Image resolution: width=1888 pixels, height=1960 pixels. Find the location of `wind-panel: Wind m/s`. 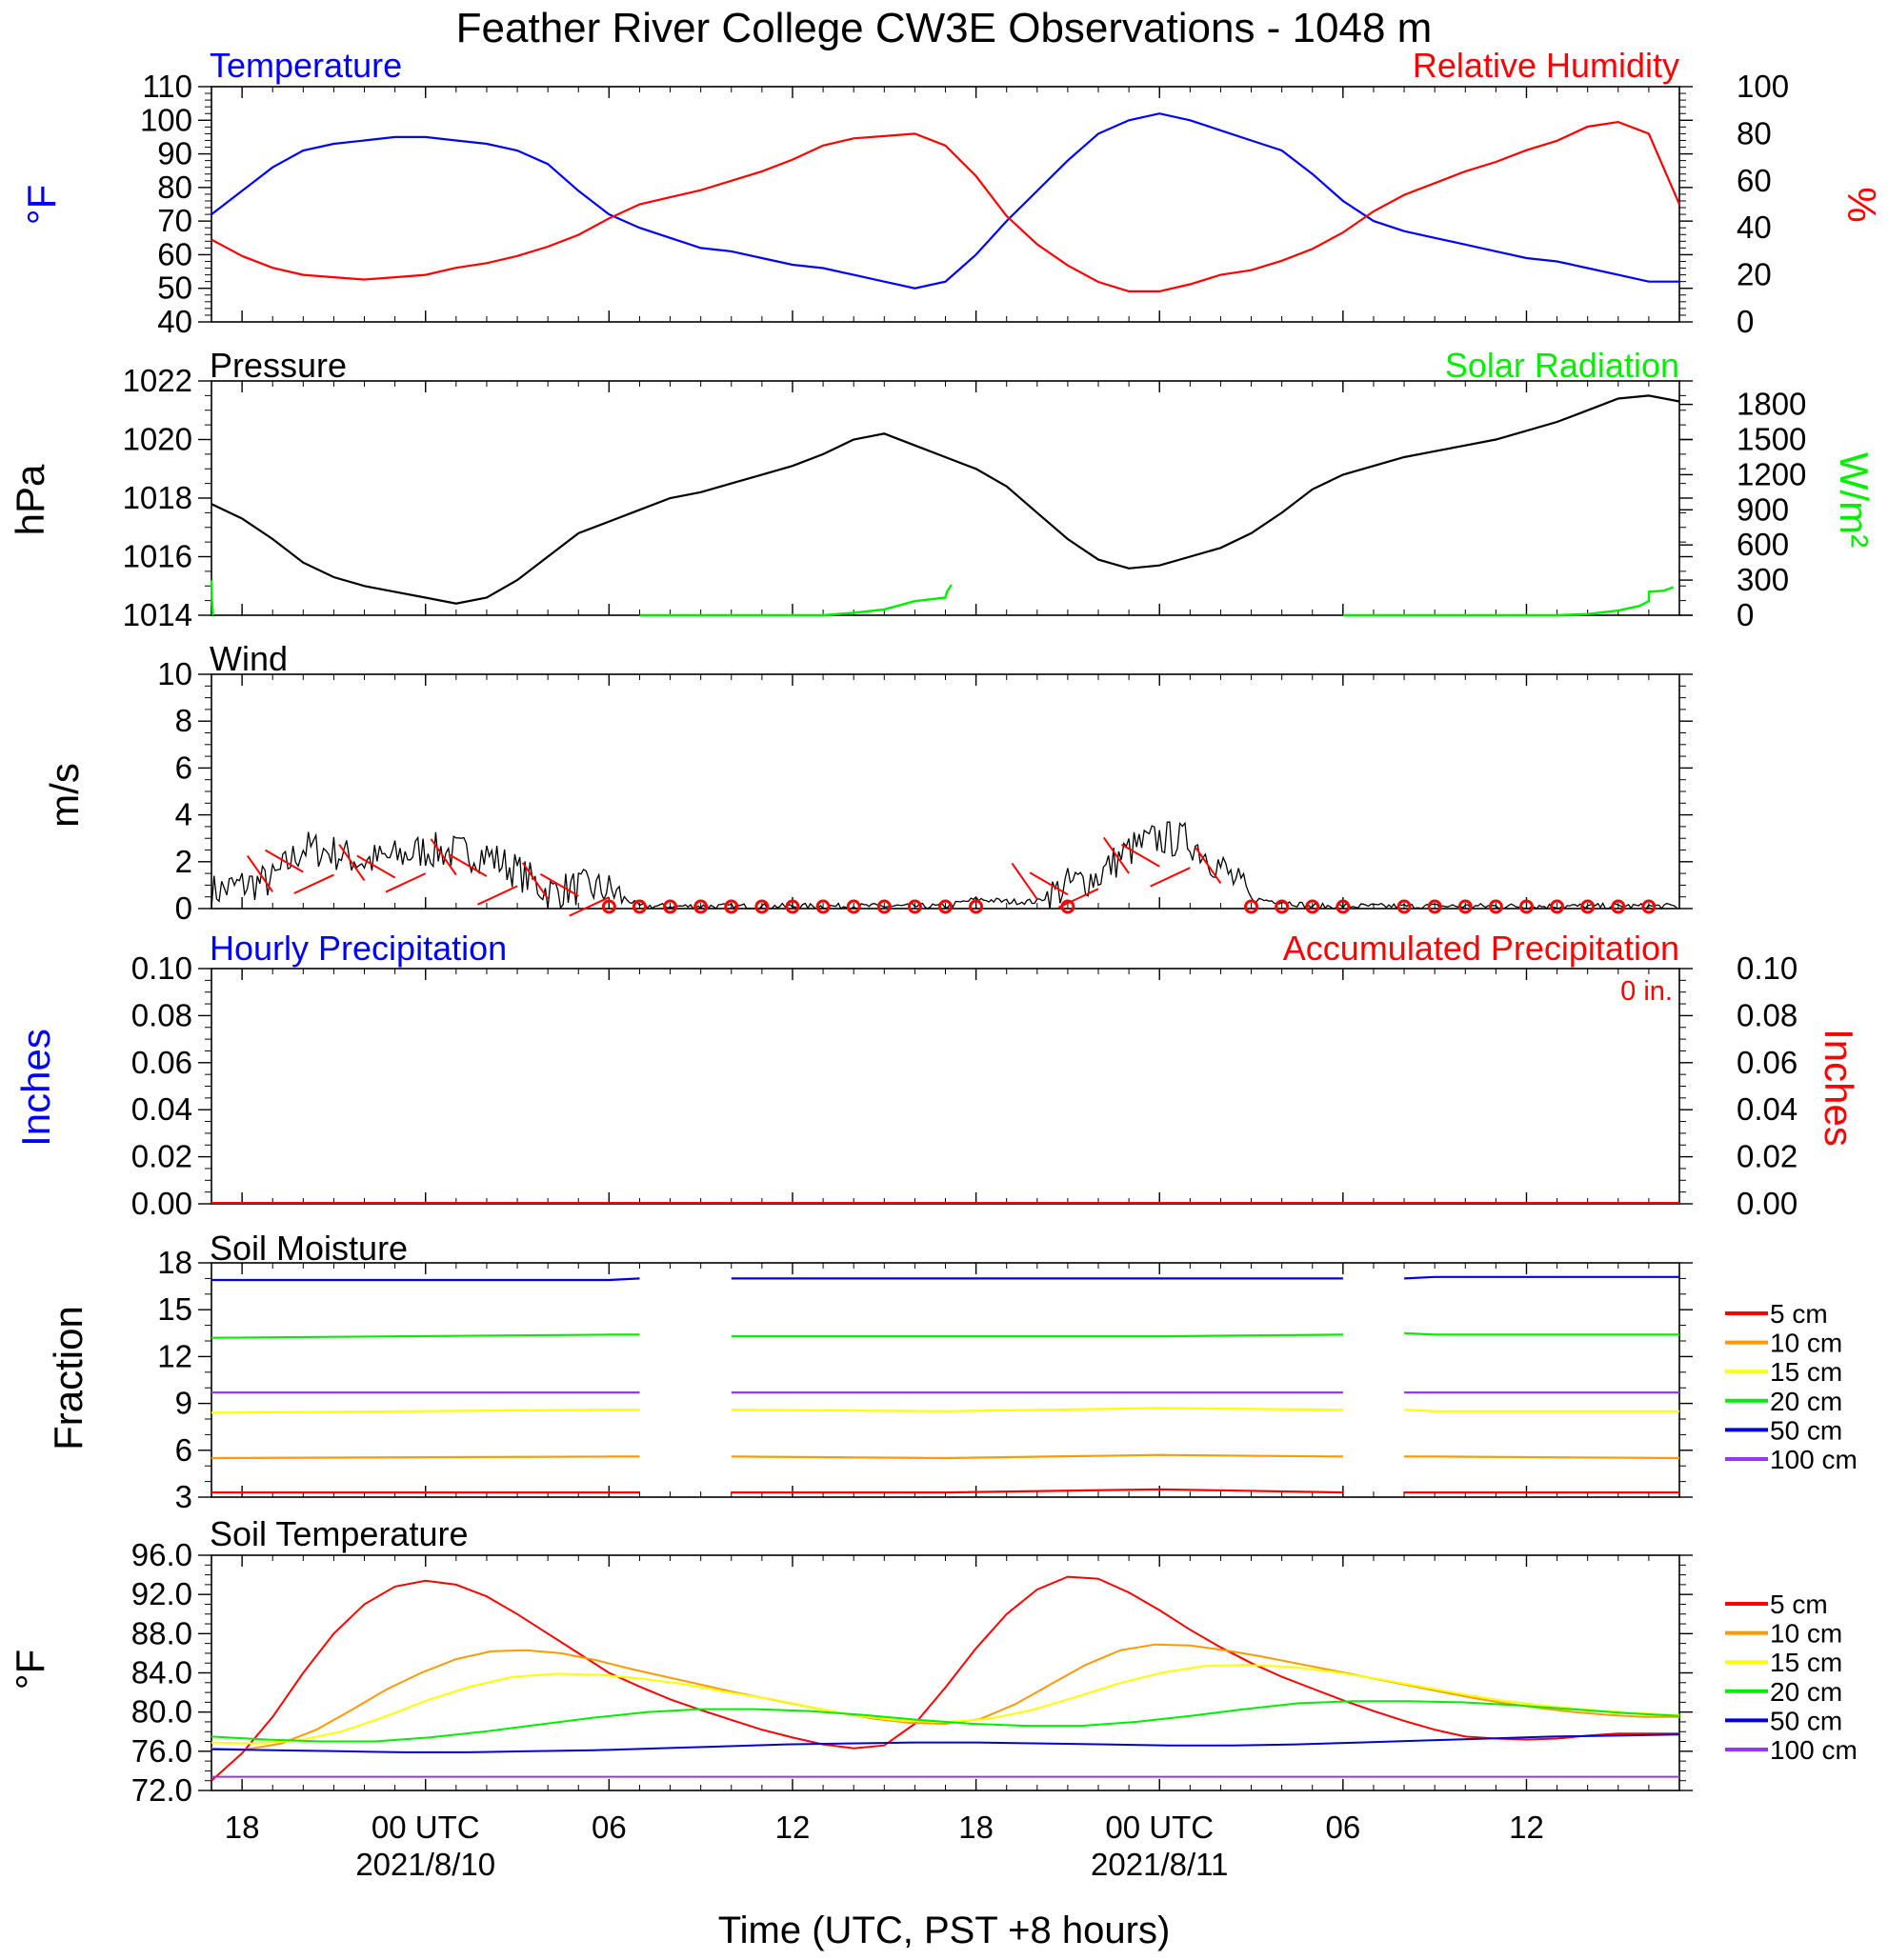

wind-panel: Wind m/s is located at coordinates (165, 733).